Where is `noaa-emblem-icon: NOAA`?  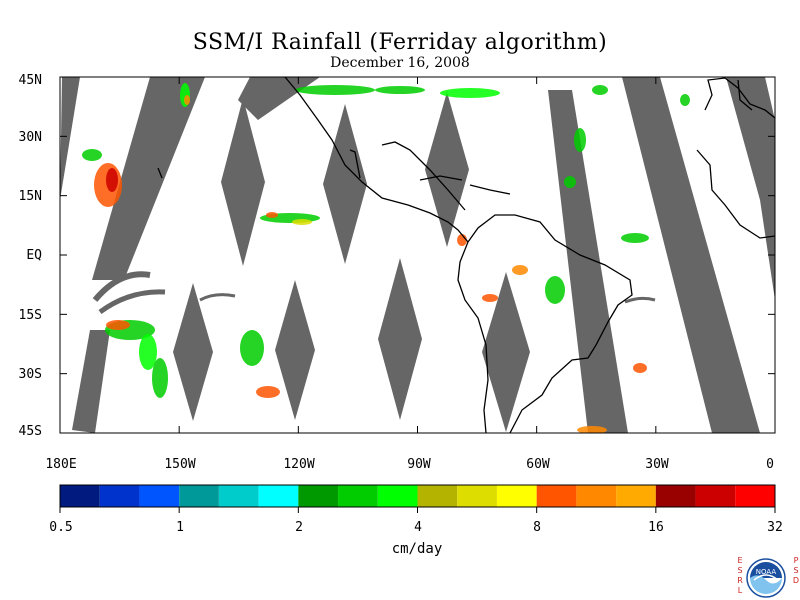
noaa-emblem-icon: NOAA is located at coordinates (766, 578).